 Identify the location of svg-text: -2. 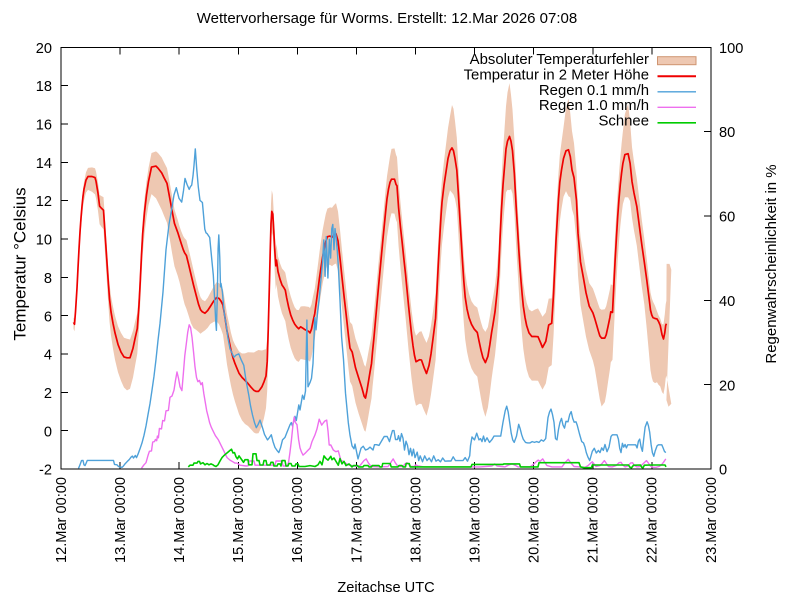
(45, 471).